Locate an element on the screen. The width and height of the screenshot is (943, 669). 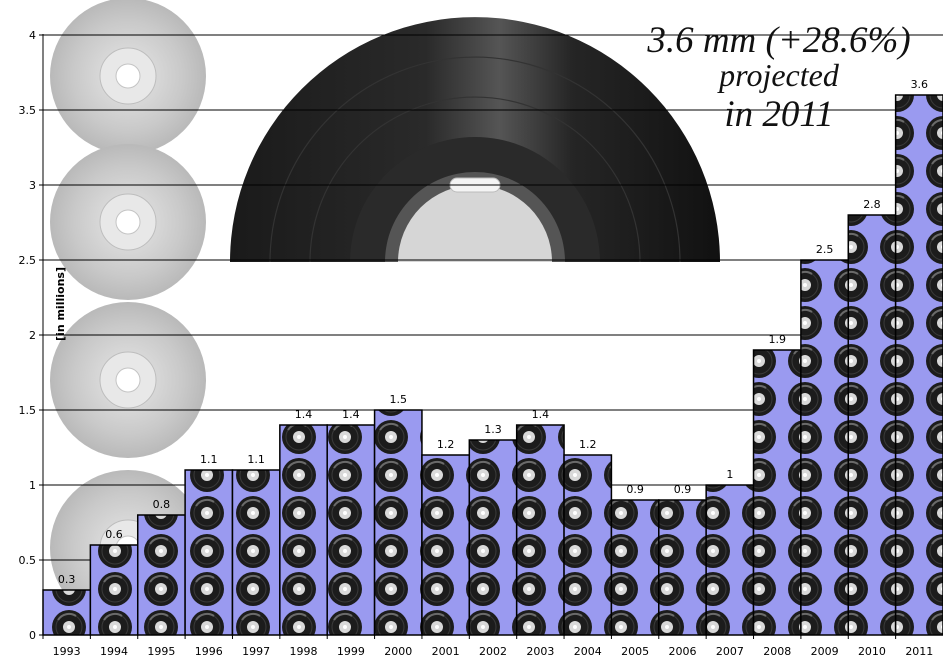
x-tick-label: 1994 is located at coordinates (114, 651).